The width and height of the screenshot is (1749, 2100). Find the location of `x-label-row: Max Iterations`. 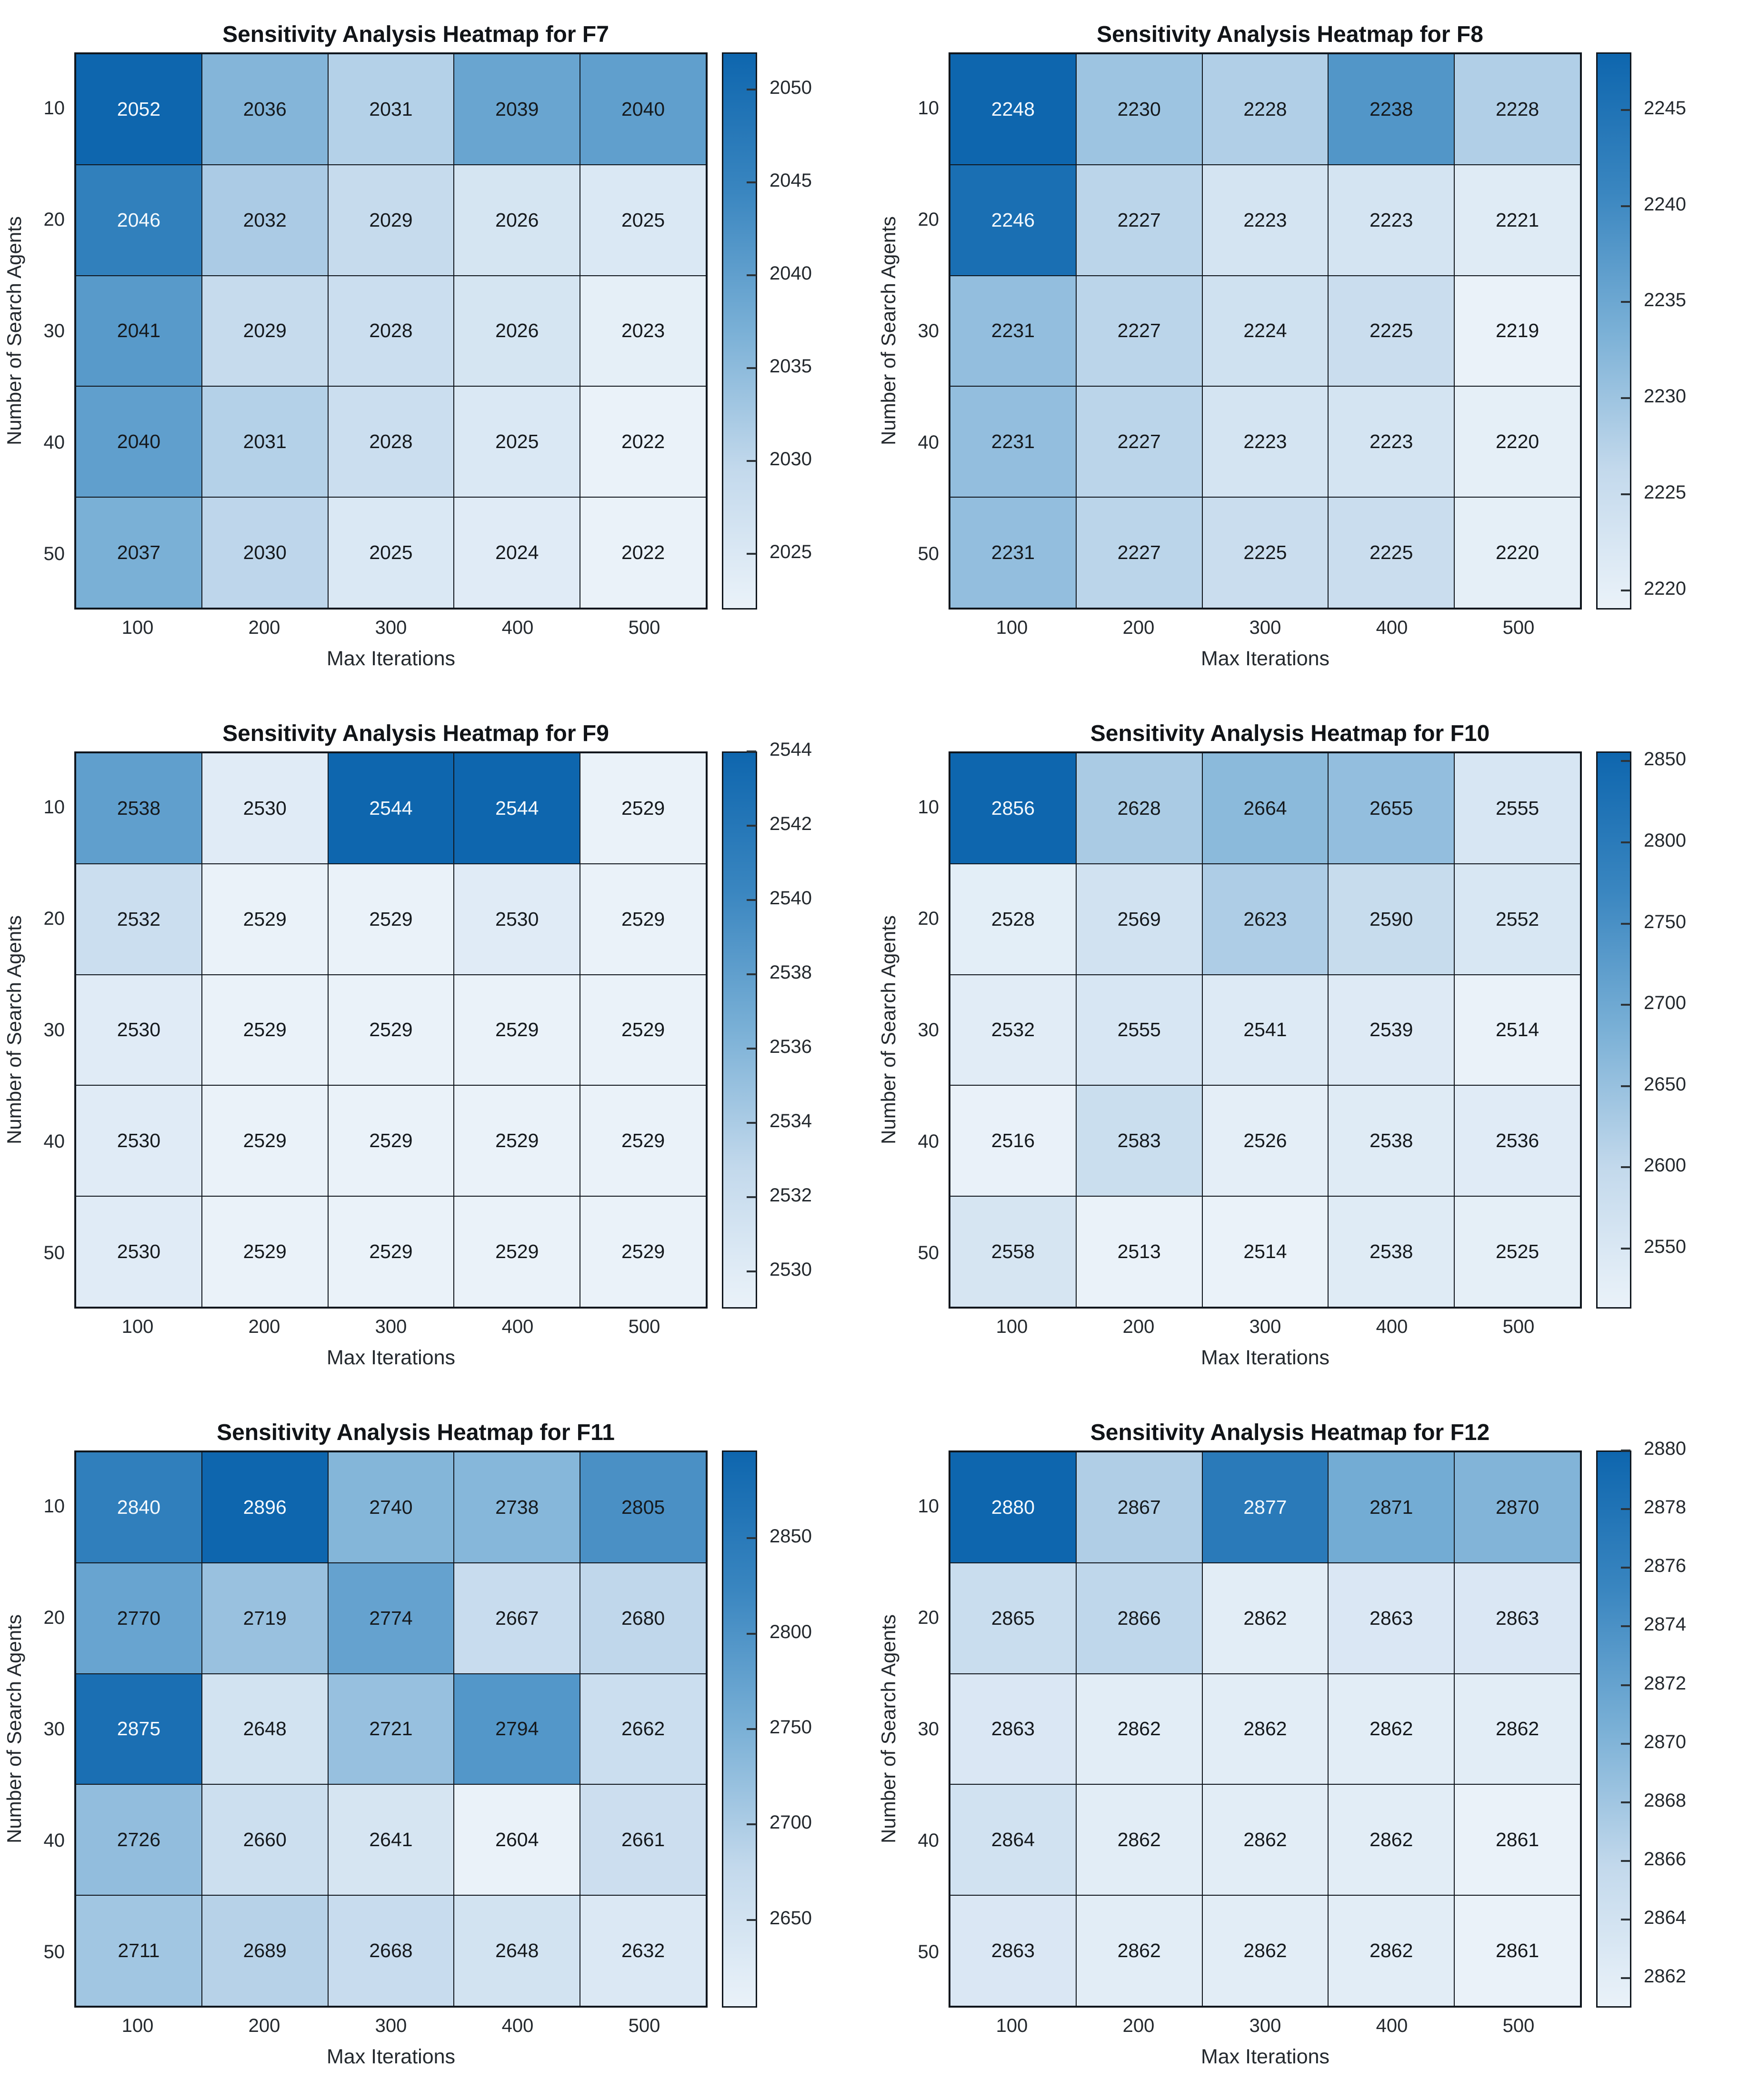

x-label-row: Max Iterations is located at coordinates (1311, 1354).